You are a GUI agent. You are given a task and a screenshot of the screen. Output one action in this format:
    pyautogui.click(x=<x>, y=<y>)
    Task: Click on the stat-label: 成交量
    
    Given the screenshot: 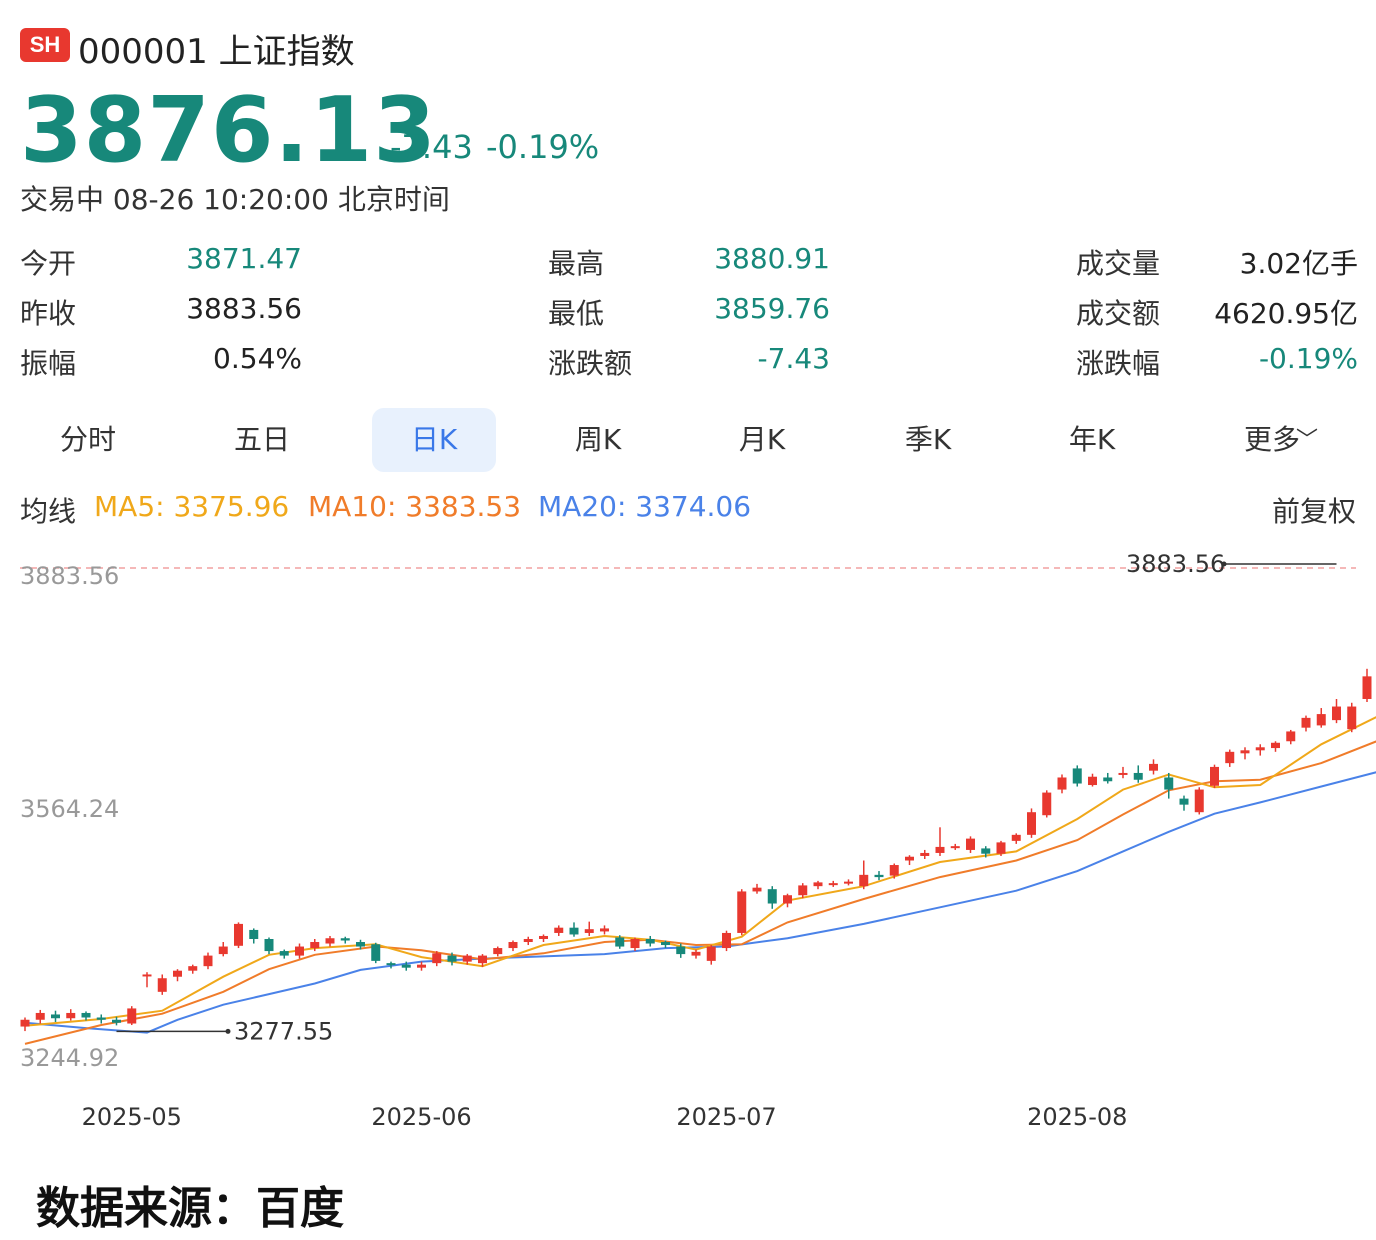 What is the action you would take?
    pyautogui.click(x=1118, y=263)
    